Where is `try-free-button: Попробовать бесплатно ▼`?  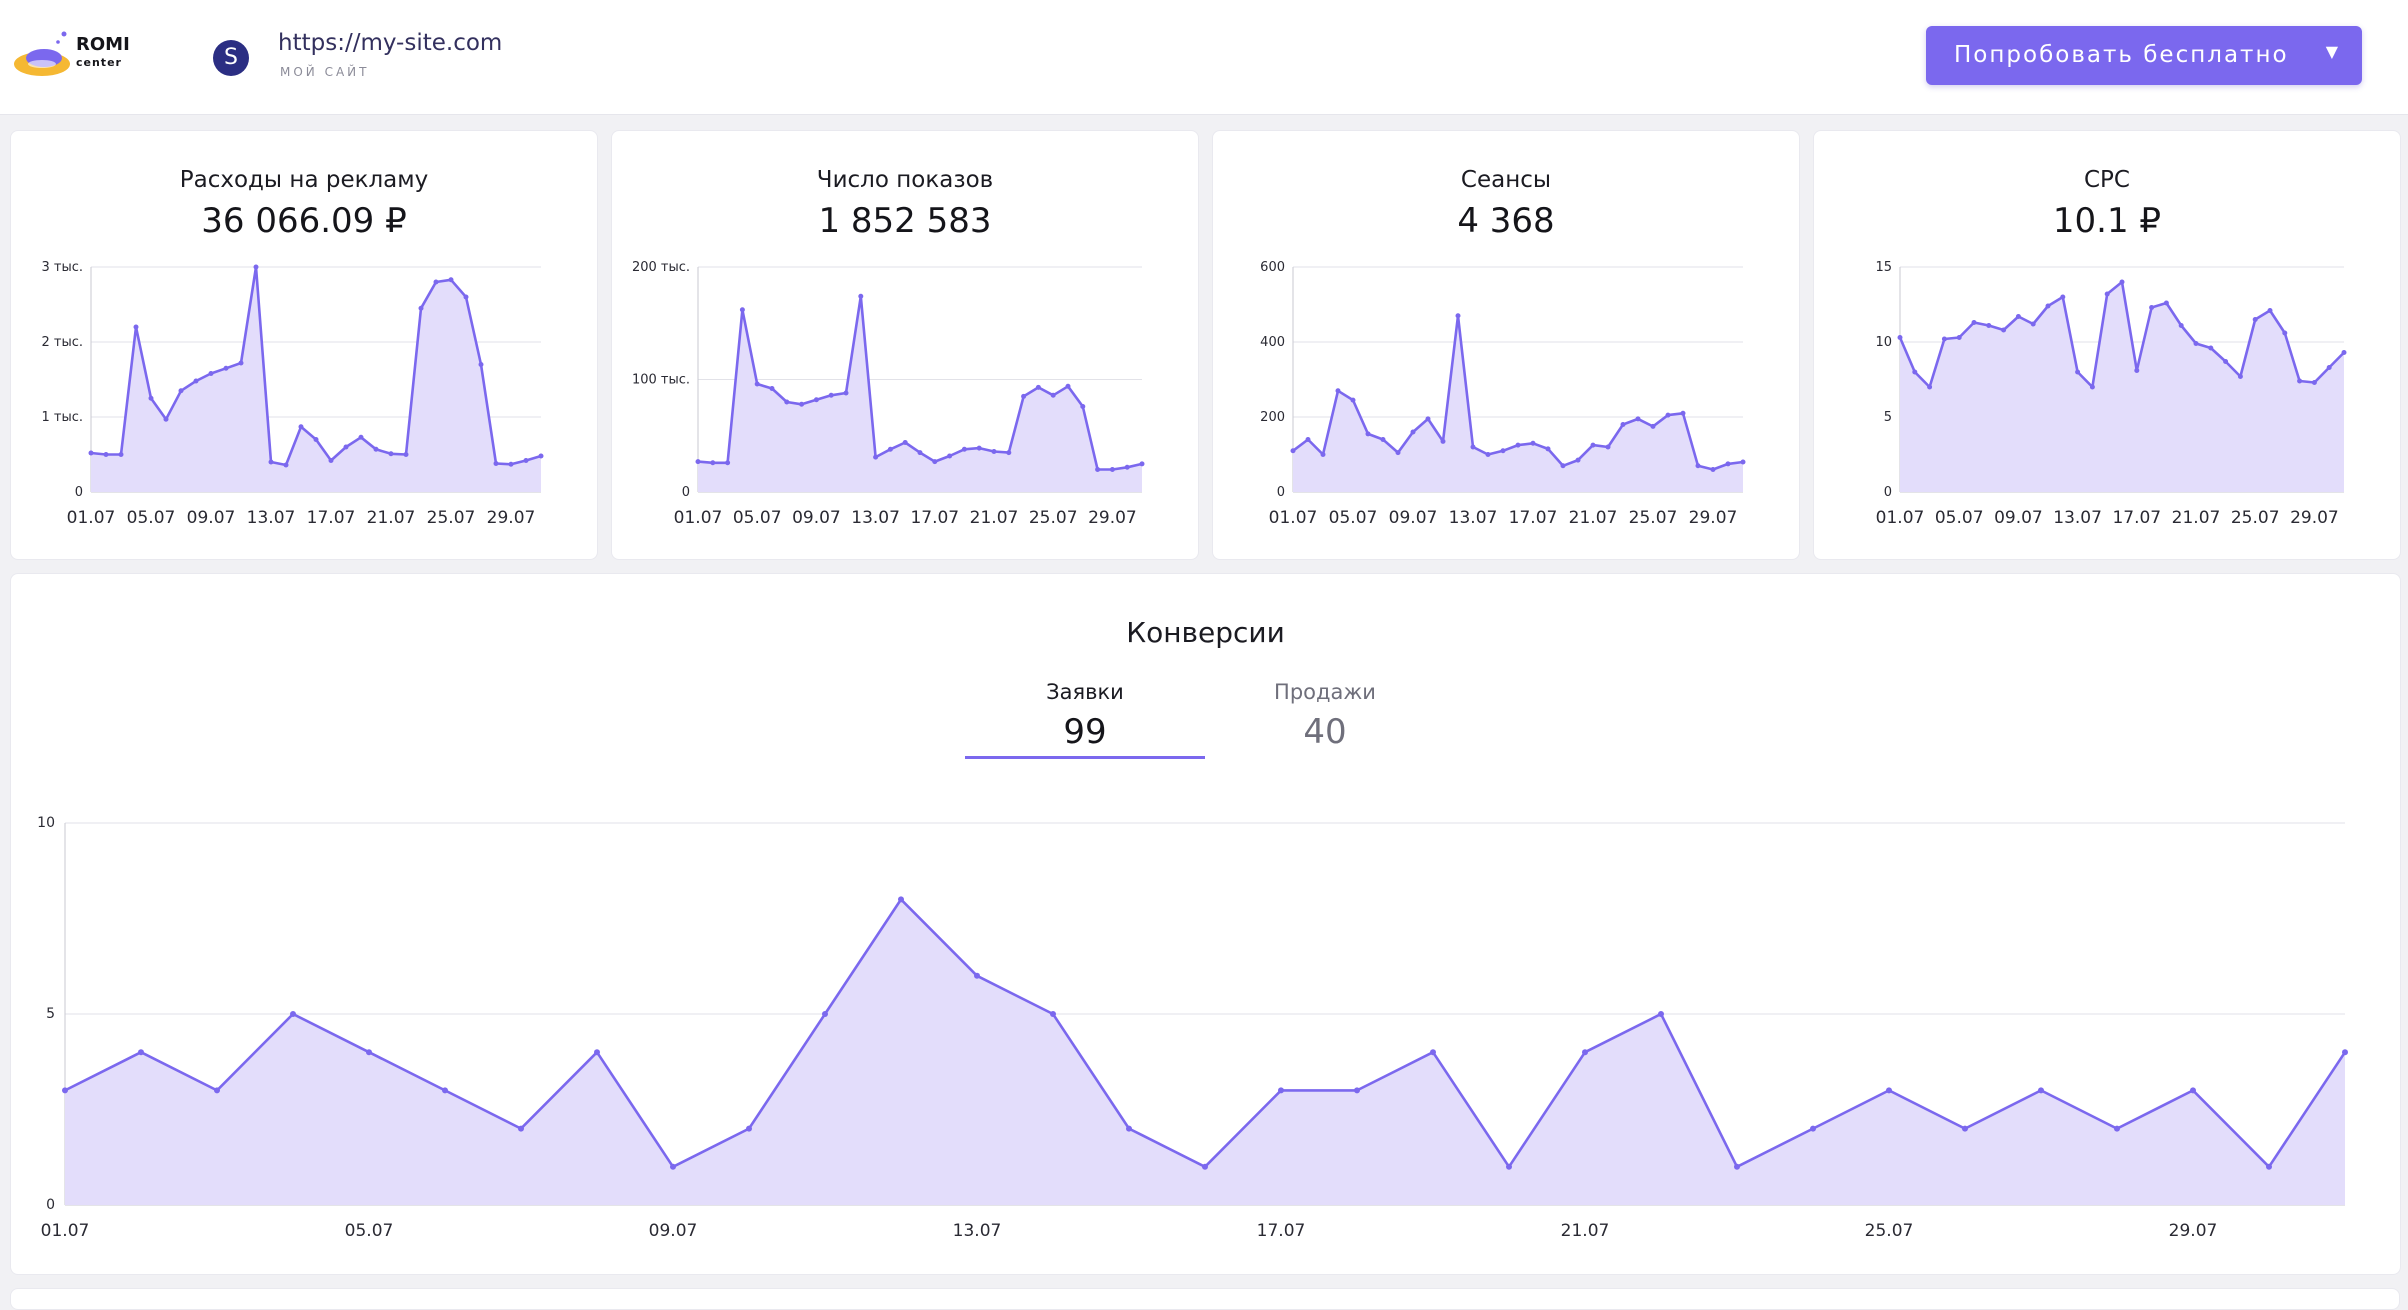 try-free-button: Попробовать бесплатно ▼ is located at coordinates (2144, 55).